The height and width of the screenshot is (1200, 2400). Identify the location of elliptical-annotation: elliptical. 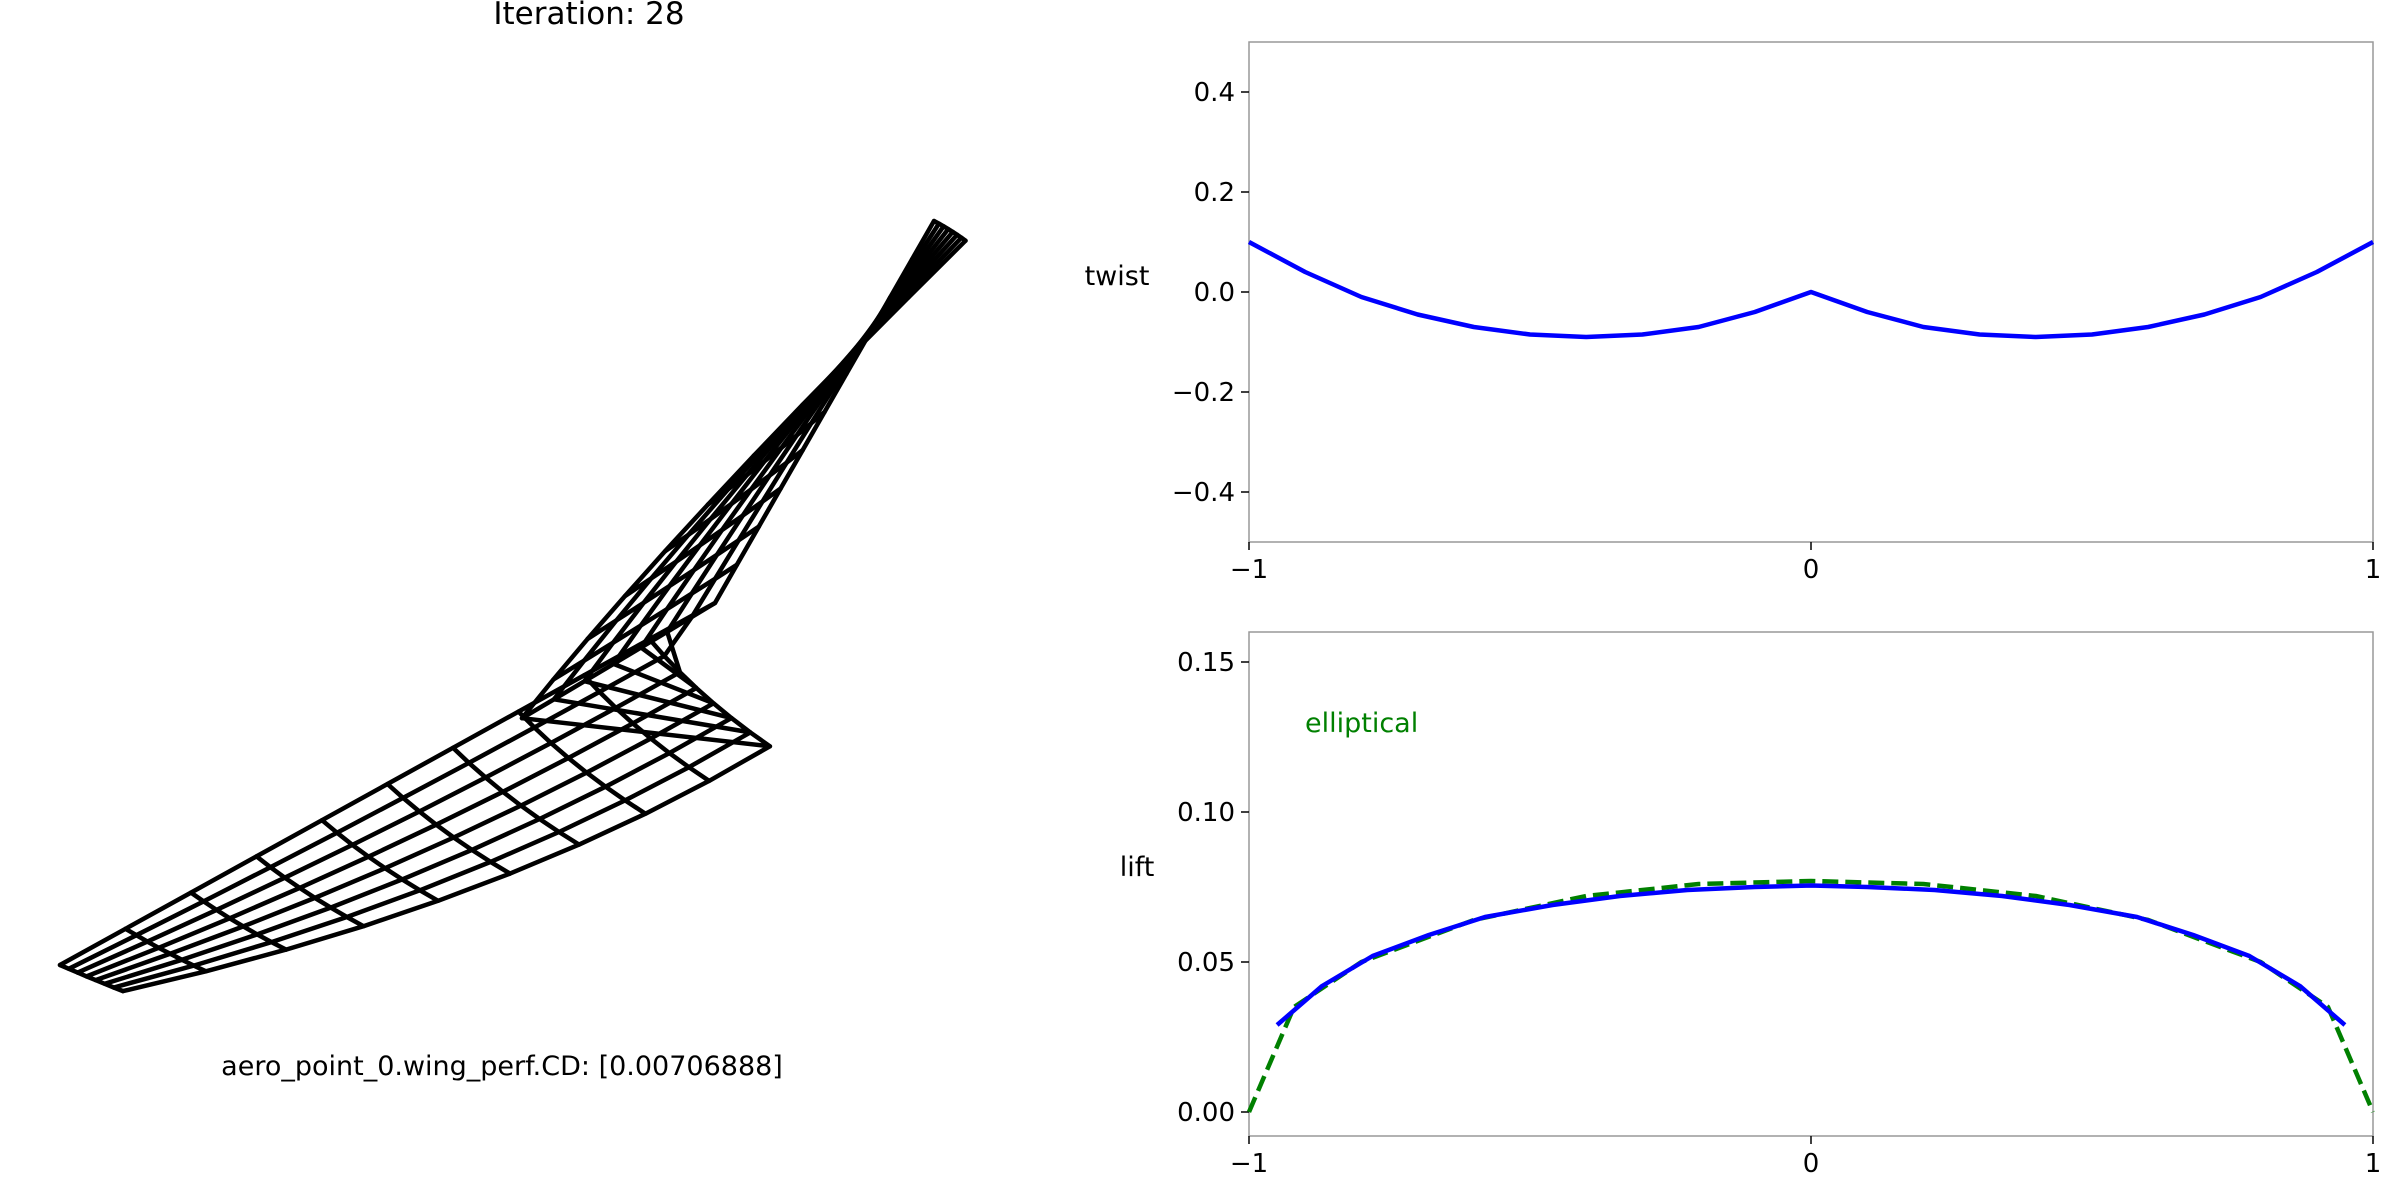
(1361, 723).